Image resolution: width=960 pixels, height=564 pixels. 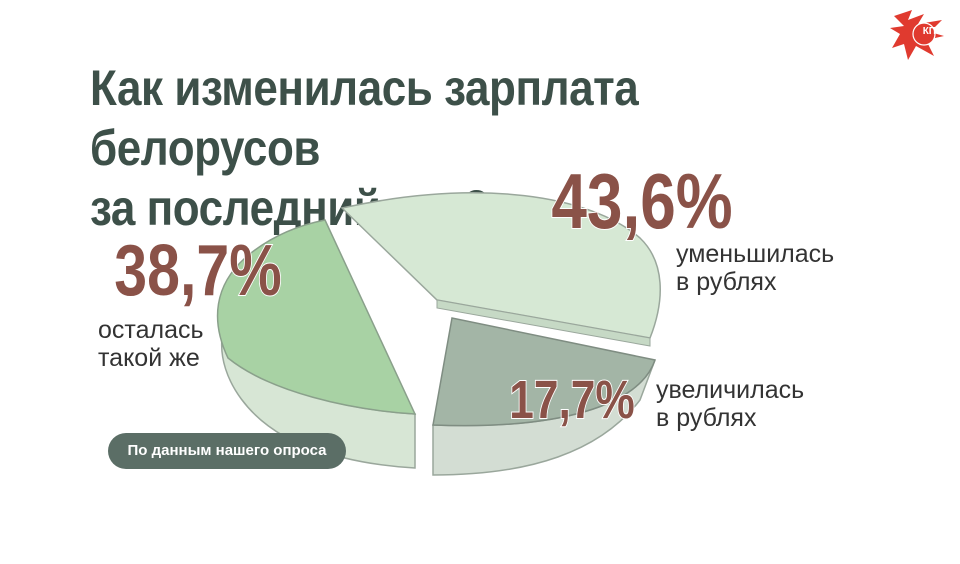 I want to click on slice-label-decreased-line1: уменьшилась, so click(x=755, y=254).